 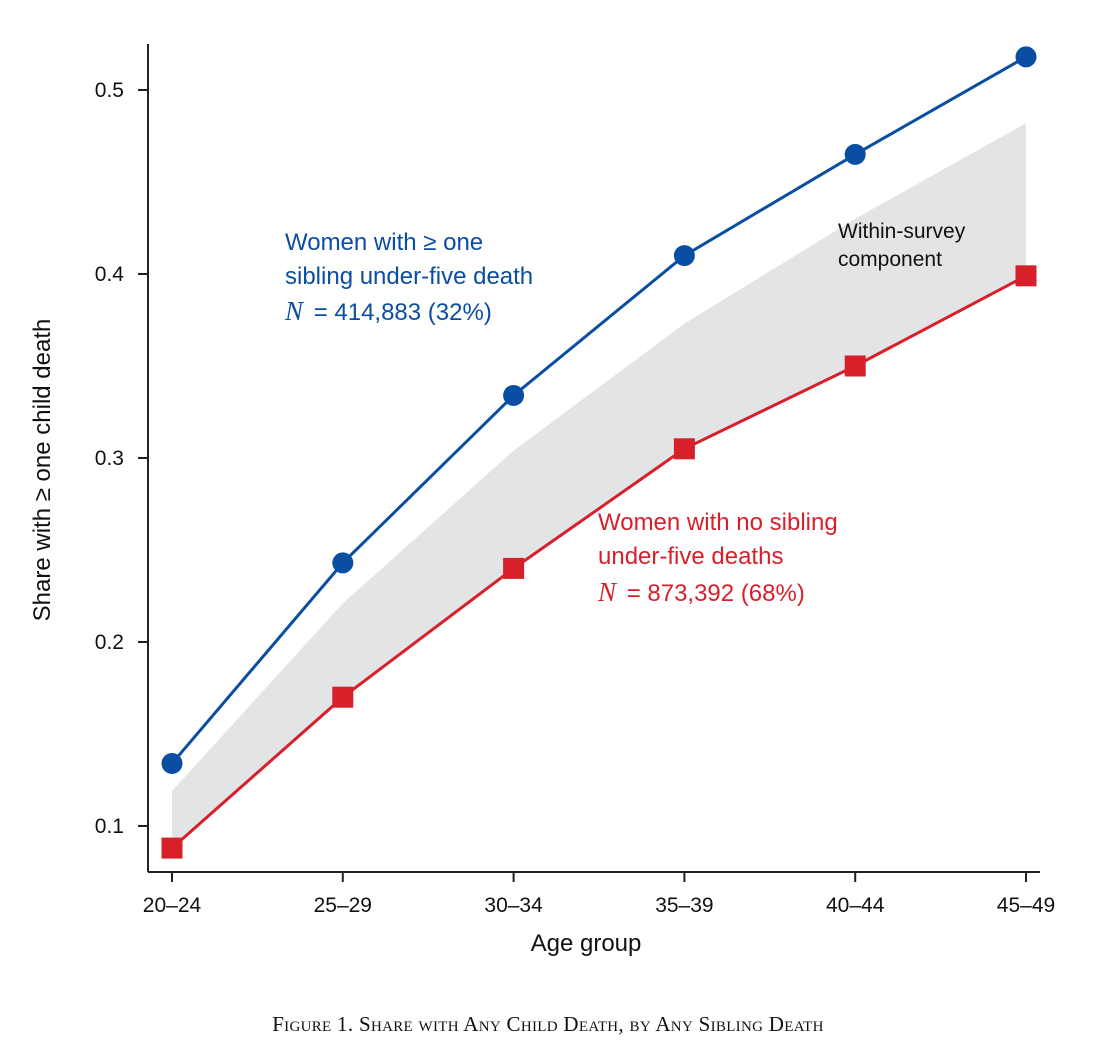 What do you see at coordinates (110, 274) in the screenshot?
I see `y-tick-label: 0.4` at bounding box center [110, 274].